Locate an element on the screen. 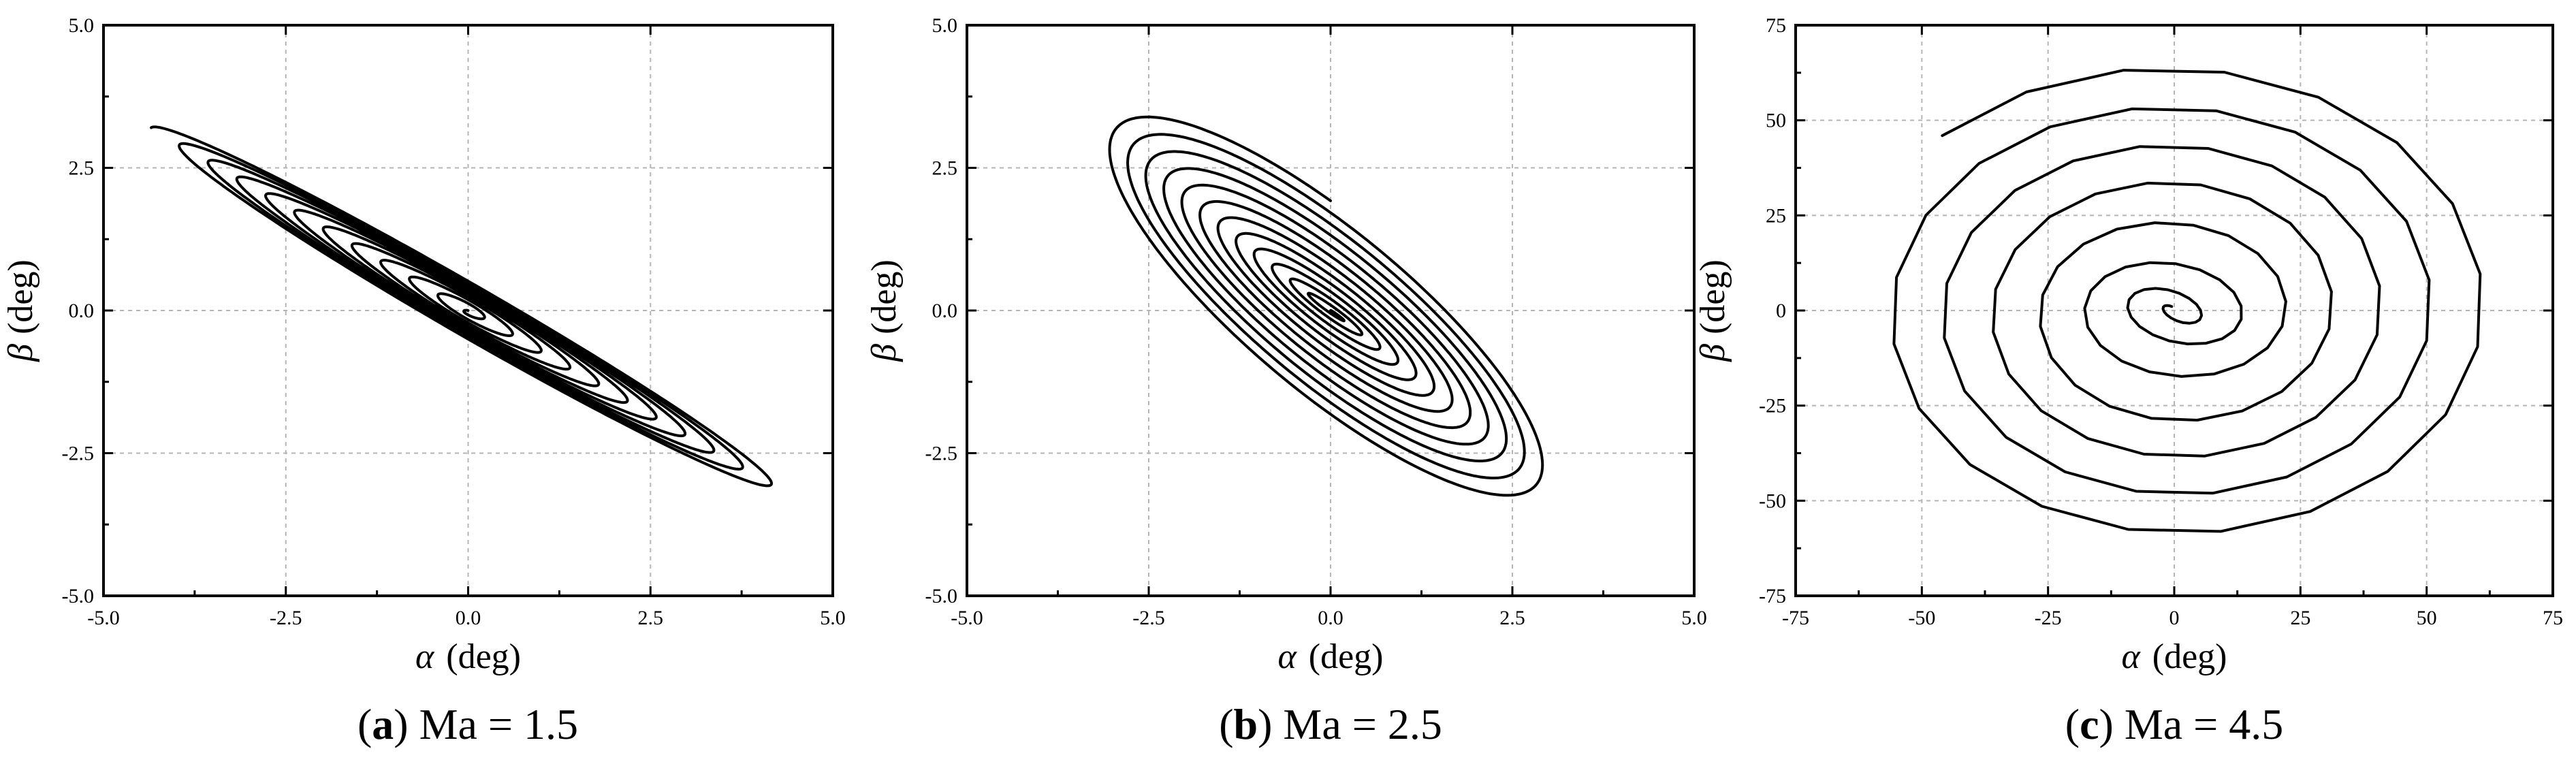 The height and width of the screenshot is (764, 2576). y-tick-label: -50 is located at coordinates (1772, 501).